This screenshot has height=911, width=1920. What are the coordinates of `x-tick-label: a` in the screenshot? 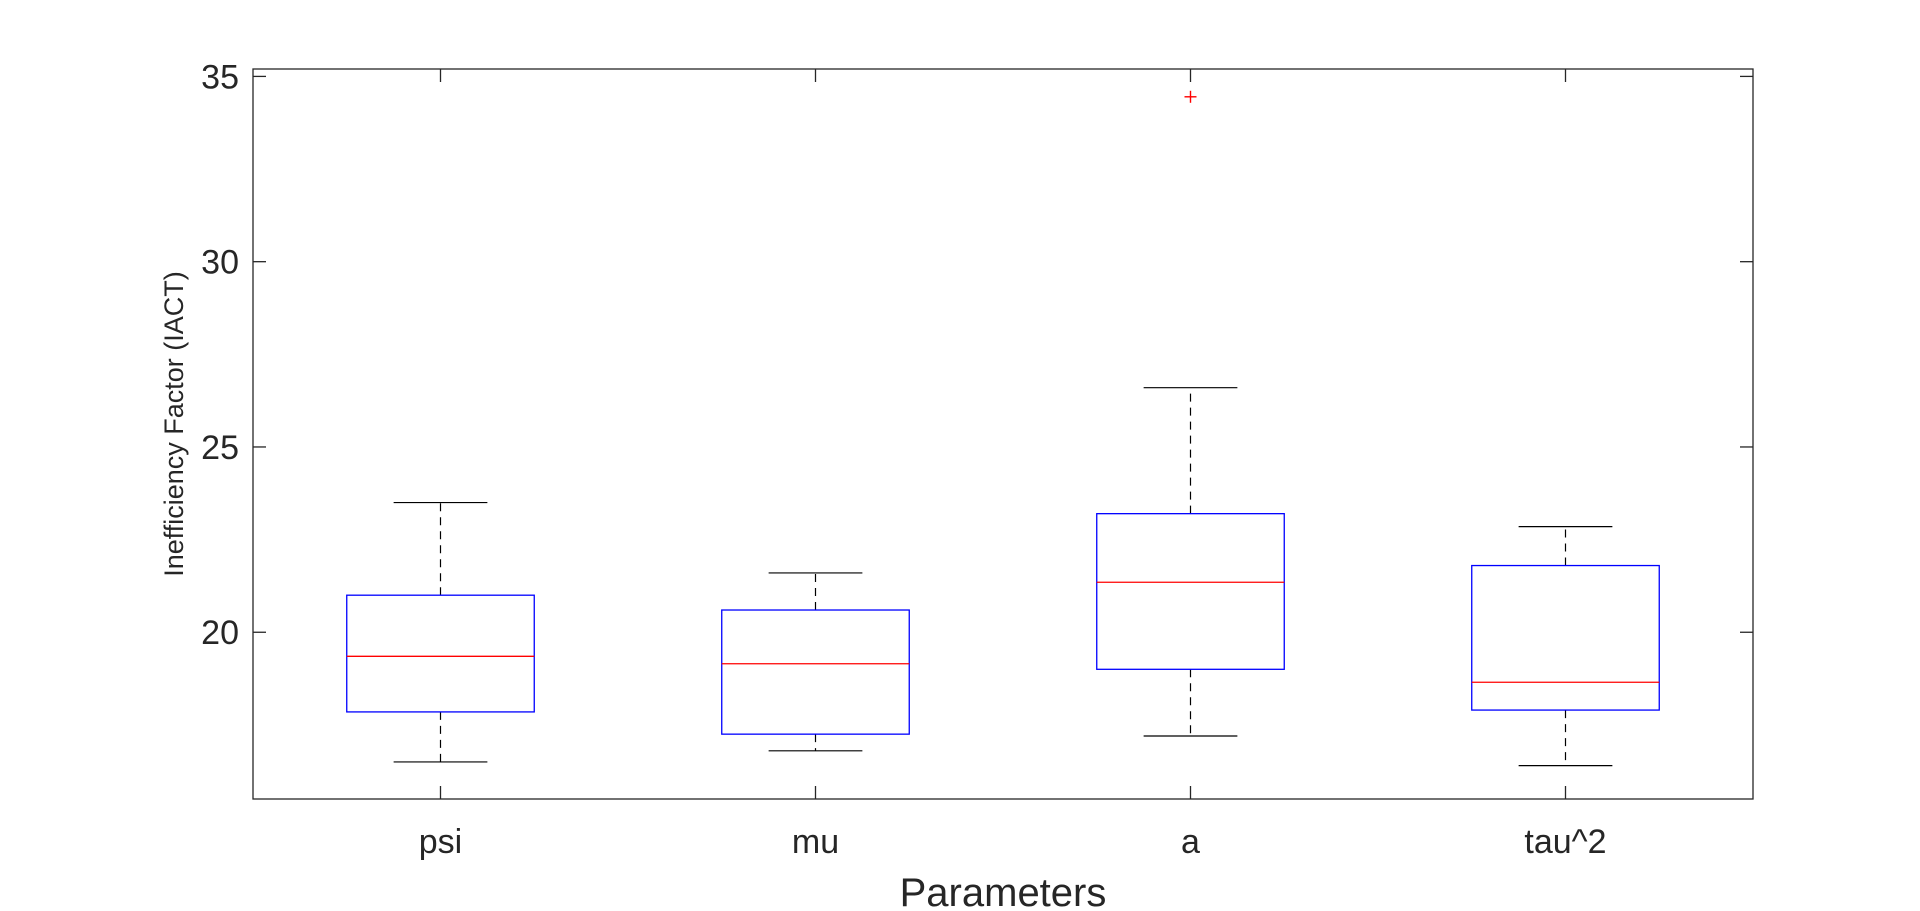 It's located at (1190, 842).